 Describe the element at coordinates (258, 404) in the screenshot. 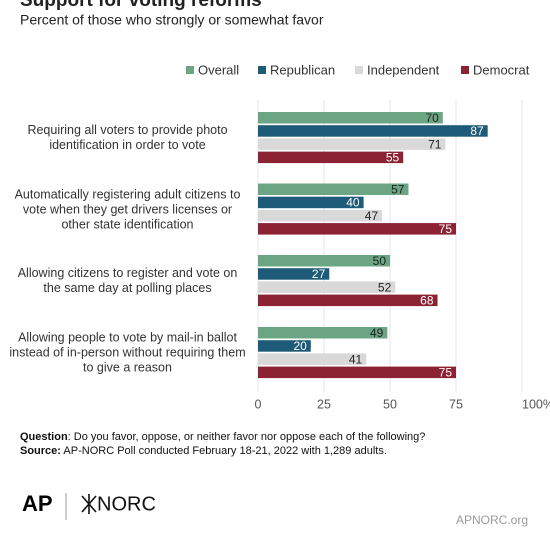

I see `x-tick-label: 0` at that location.